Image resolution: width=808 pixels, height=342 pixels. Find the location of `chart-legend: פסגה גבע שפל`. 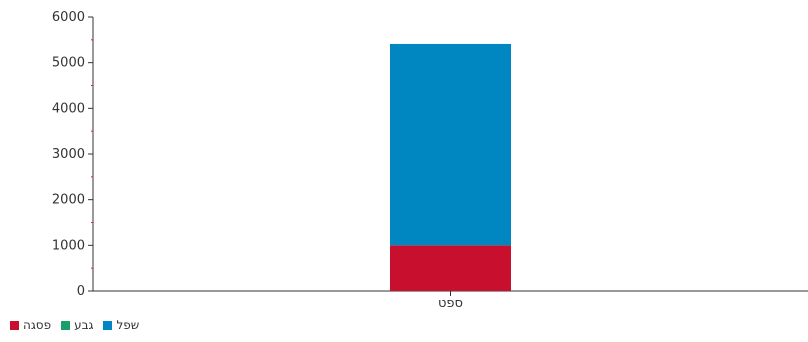

chart-legend: פסגה גבע שפל is located at coordinates (74, 325).